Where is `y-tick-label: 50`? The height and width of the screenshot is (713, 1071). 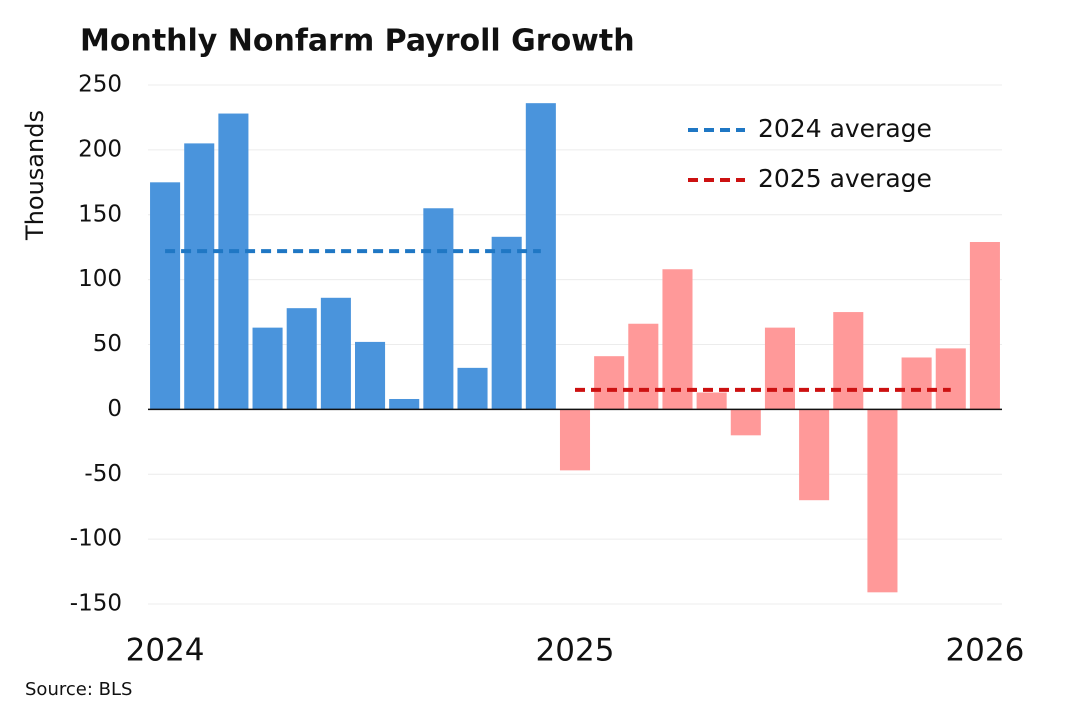
y-tick-label: 50 is located at coordinates (107, 344).